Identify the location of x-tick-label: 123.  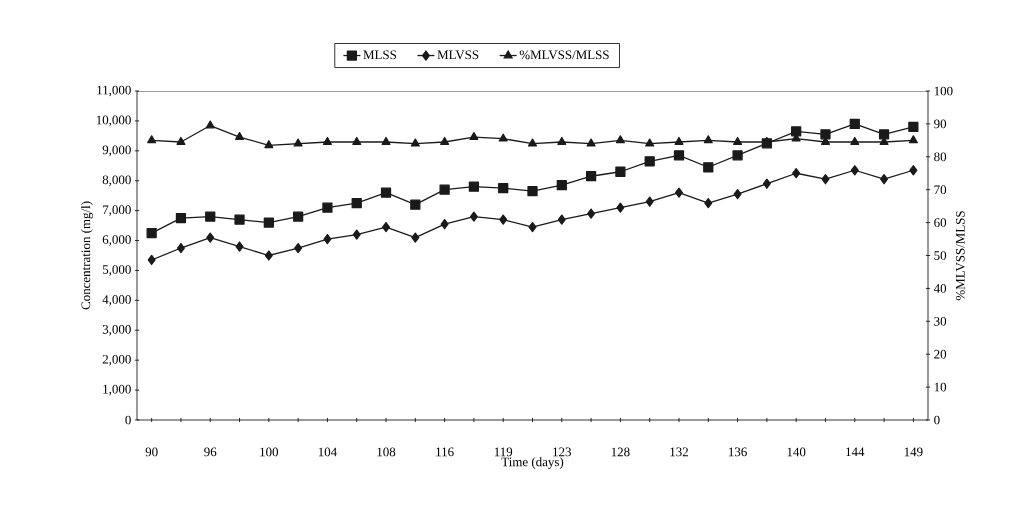
(562, 452).